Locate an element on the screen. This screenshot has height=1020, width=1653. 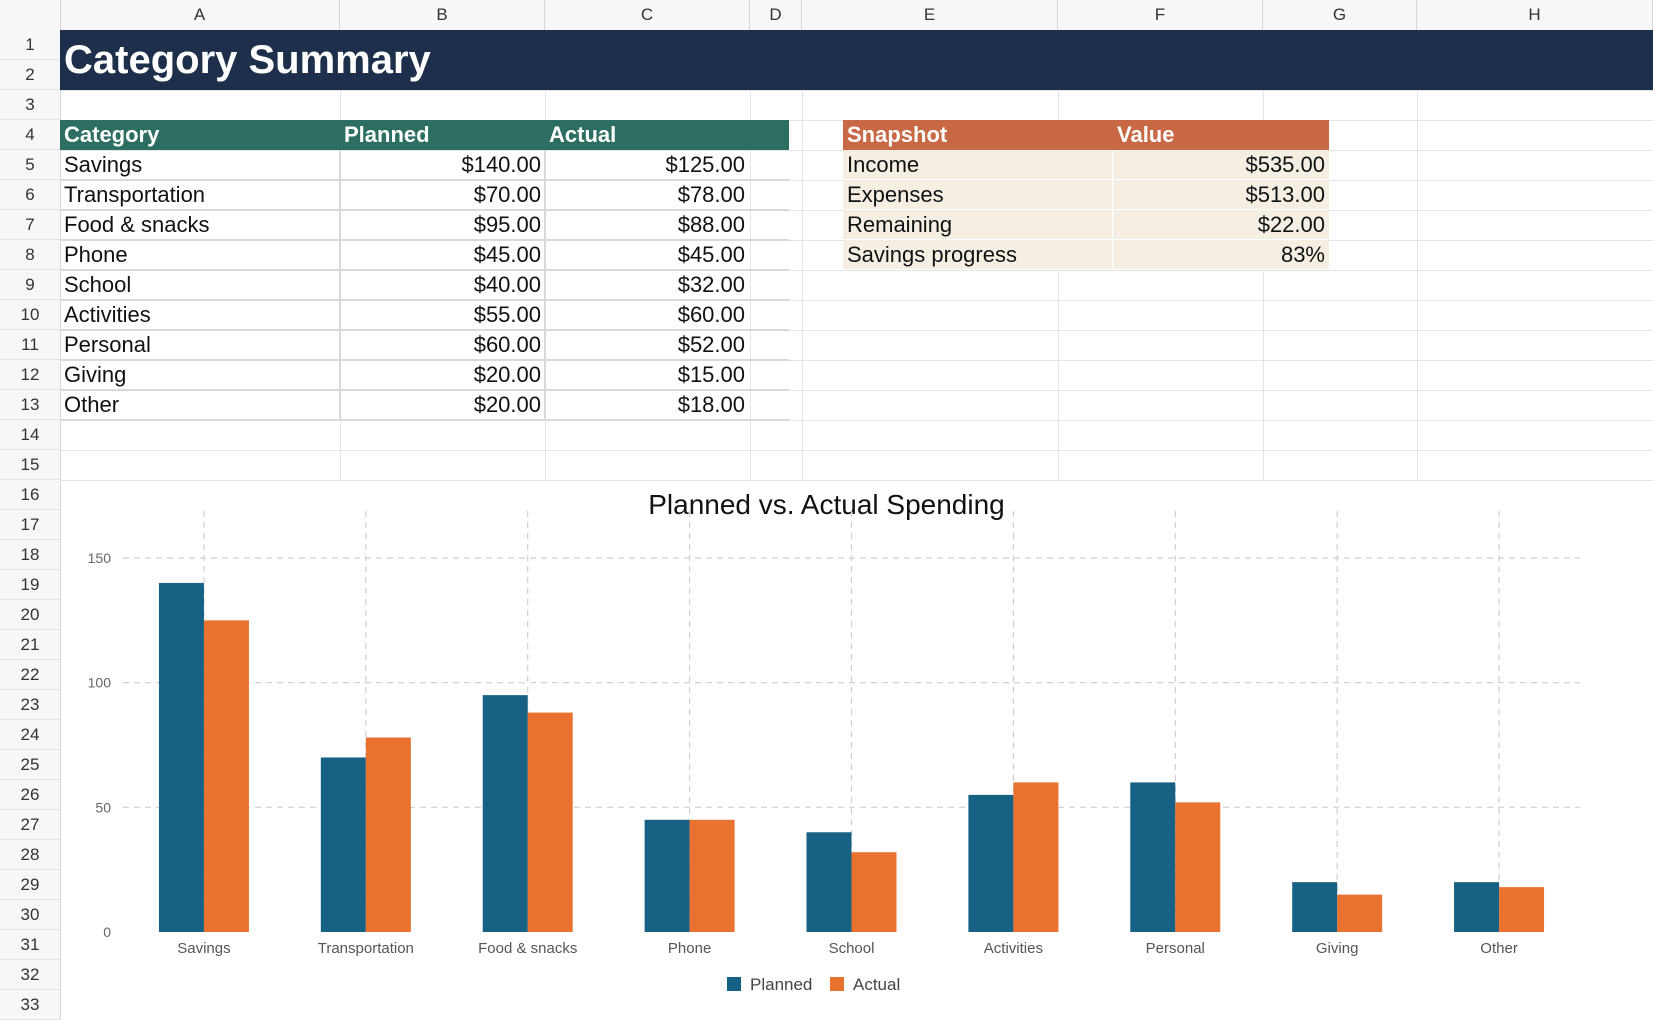
column-header-h: H is located at coordinates (1535, 15).